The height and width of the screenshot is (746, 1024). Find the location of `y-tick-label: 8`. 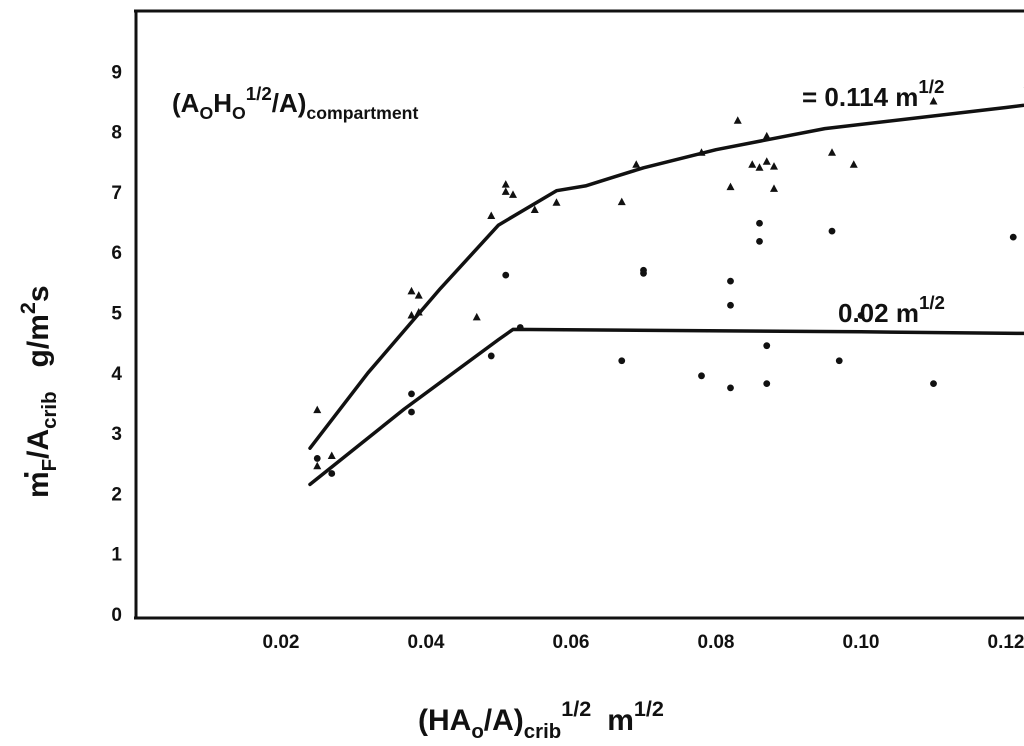

y-tick-label: 8 is located at coordinates (116, 133).